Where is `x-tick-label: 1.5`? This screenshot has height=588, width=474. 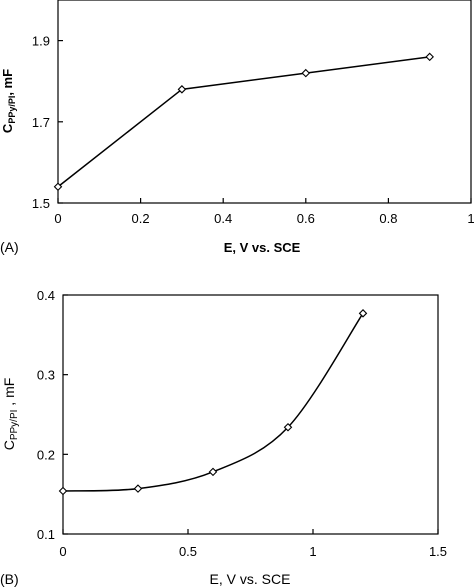
x-tick-label: 1.5 is located at coordinates (438, 551).